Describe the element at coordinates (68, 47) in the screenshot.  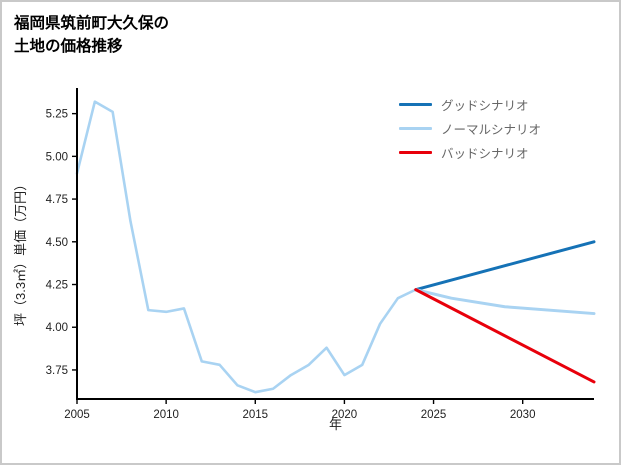
I see `chart-title-line2: 土地の価格推移` at that location.